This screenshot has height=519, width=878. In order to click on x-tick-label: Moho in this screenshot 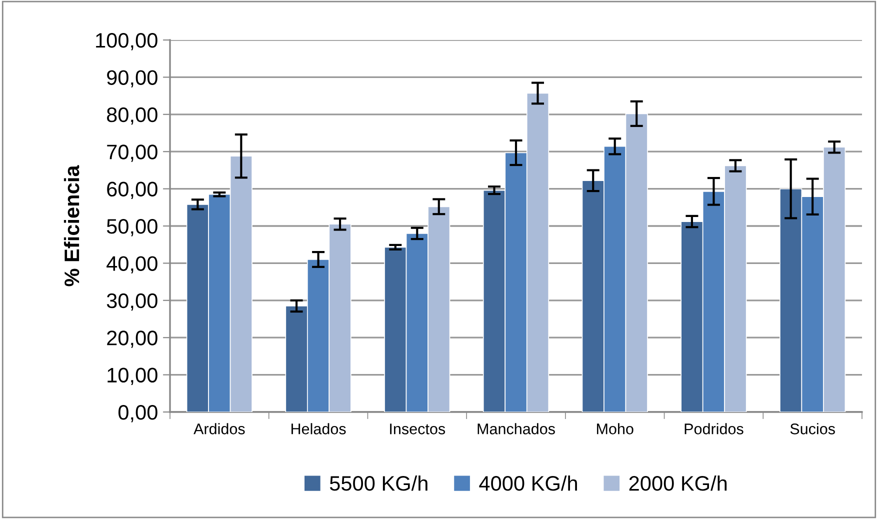, I will do `click(615, 428)`.